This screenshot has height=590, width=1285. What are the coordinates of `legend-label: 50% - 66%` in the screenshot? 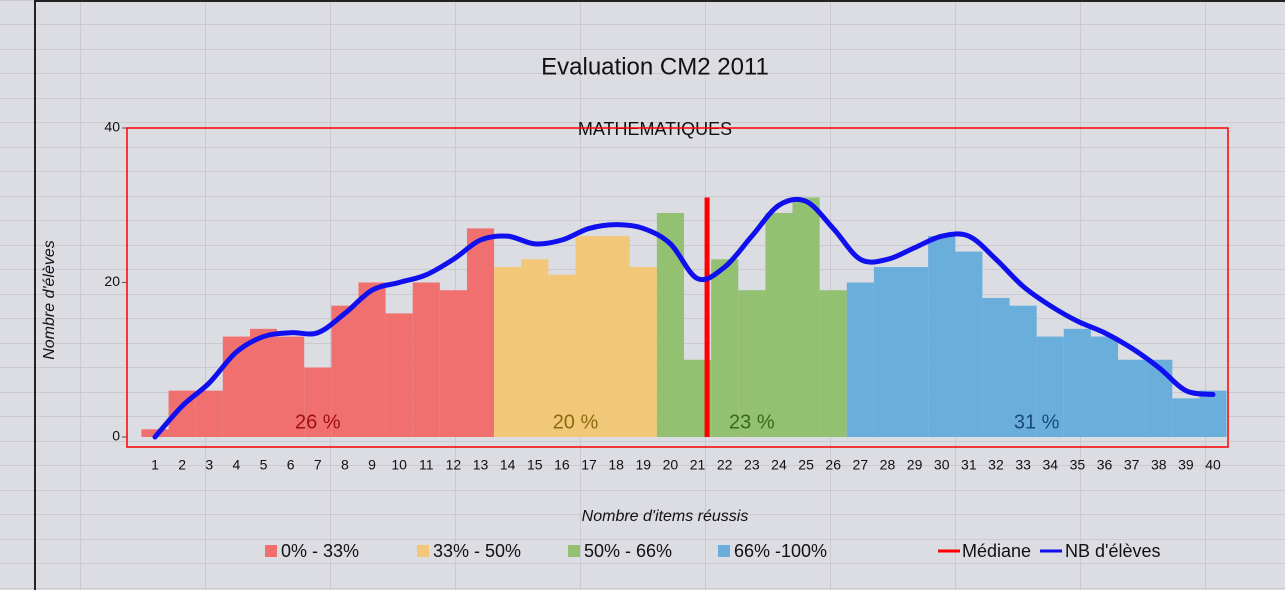 It's located at (628, 551).